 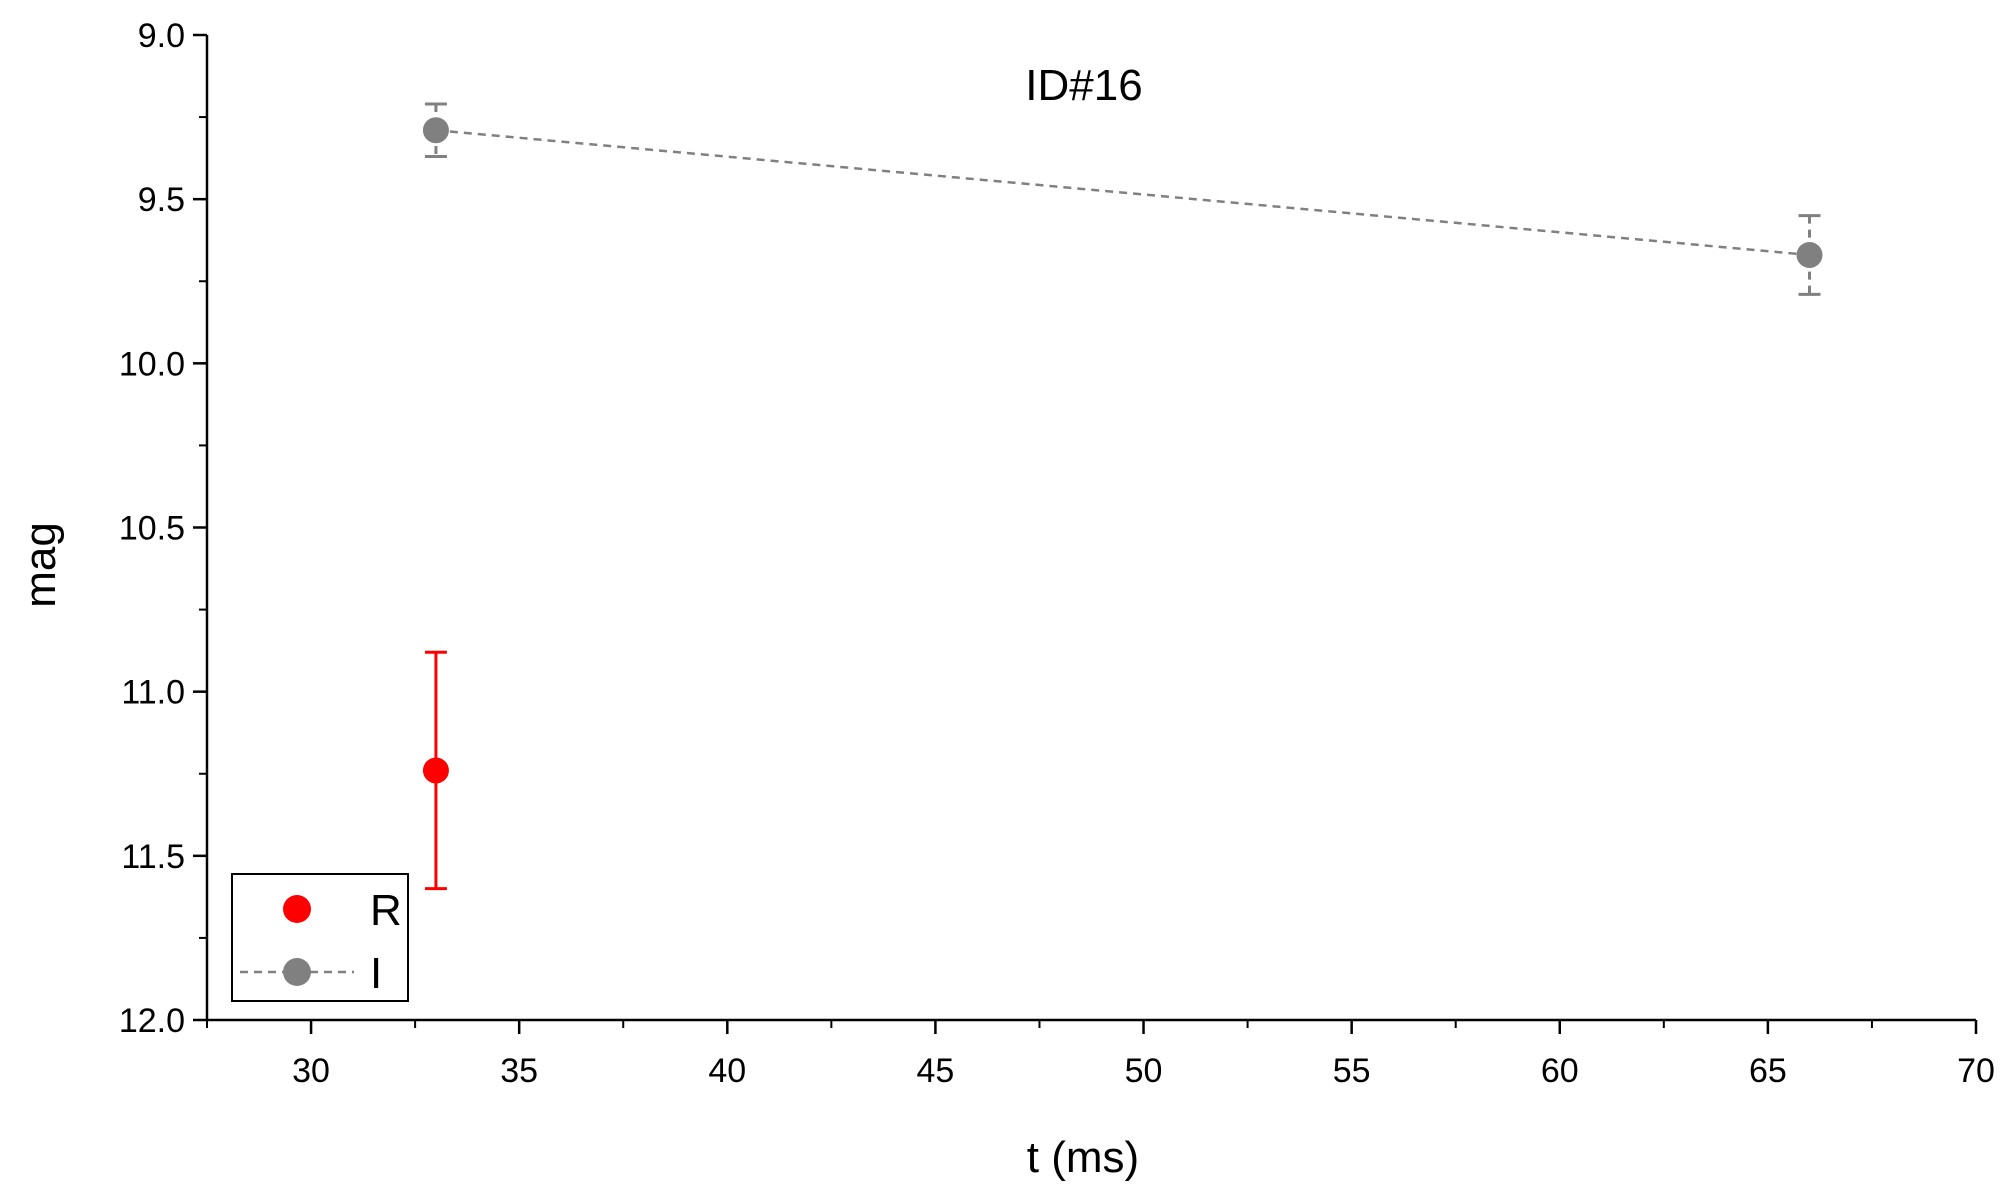 What do you see at coordinates (935, 1071) in the screenshot?
I see `x-tick-label: 45` at bounding box center [935, 1071].